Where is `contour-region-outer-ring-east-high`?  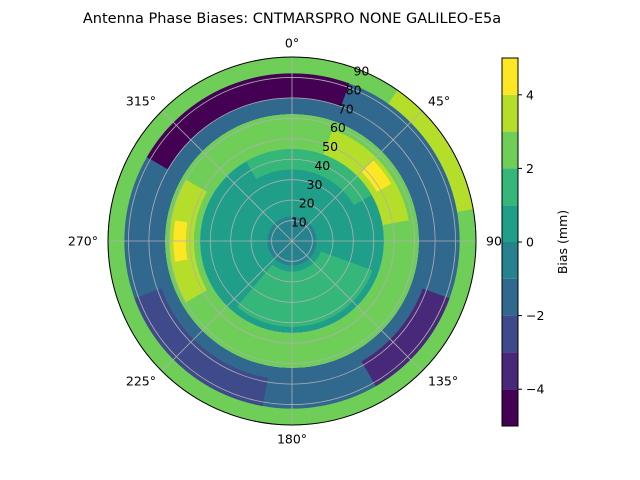
contour-region-outer-ring-east-high is located at coordinates (431, 151).